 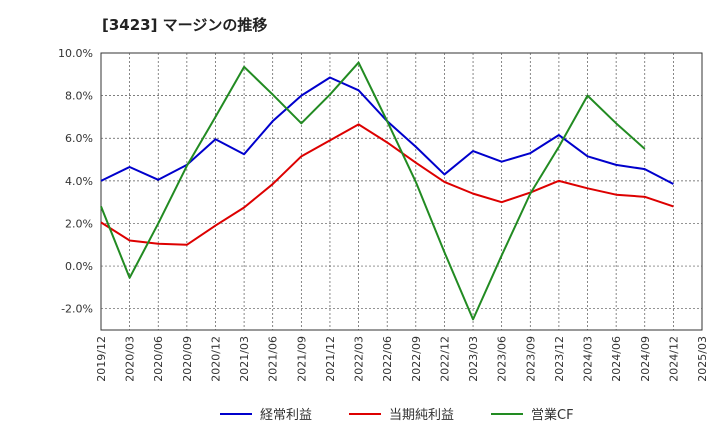 What do you see at coordinates (75, 53) in the screenshot?
I see `y-tick-label: 10.0%` at bounding box center [75, 53].